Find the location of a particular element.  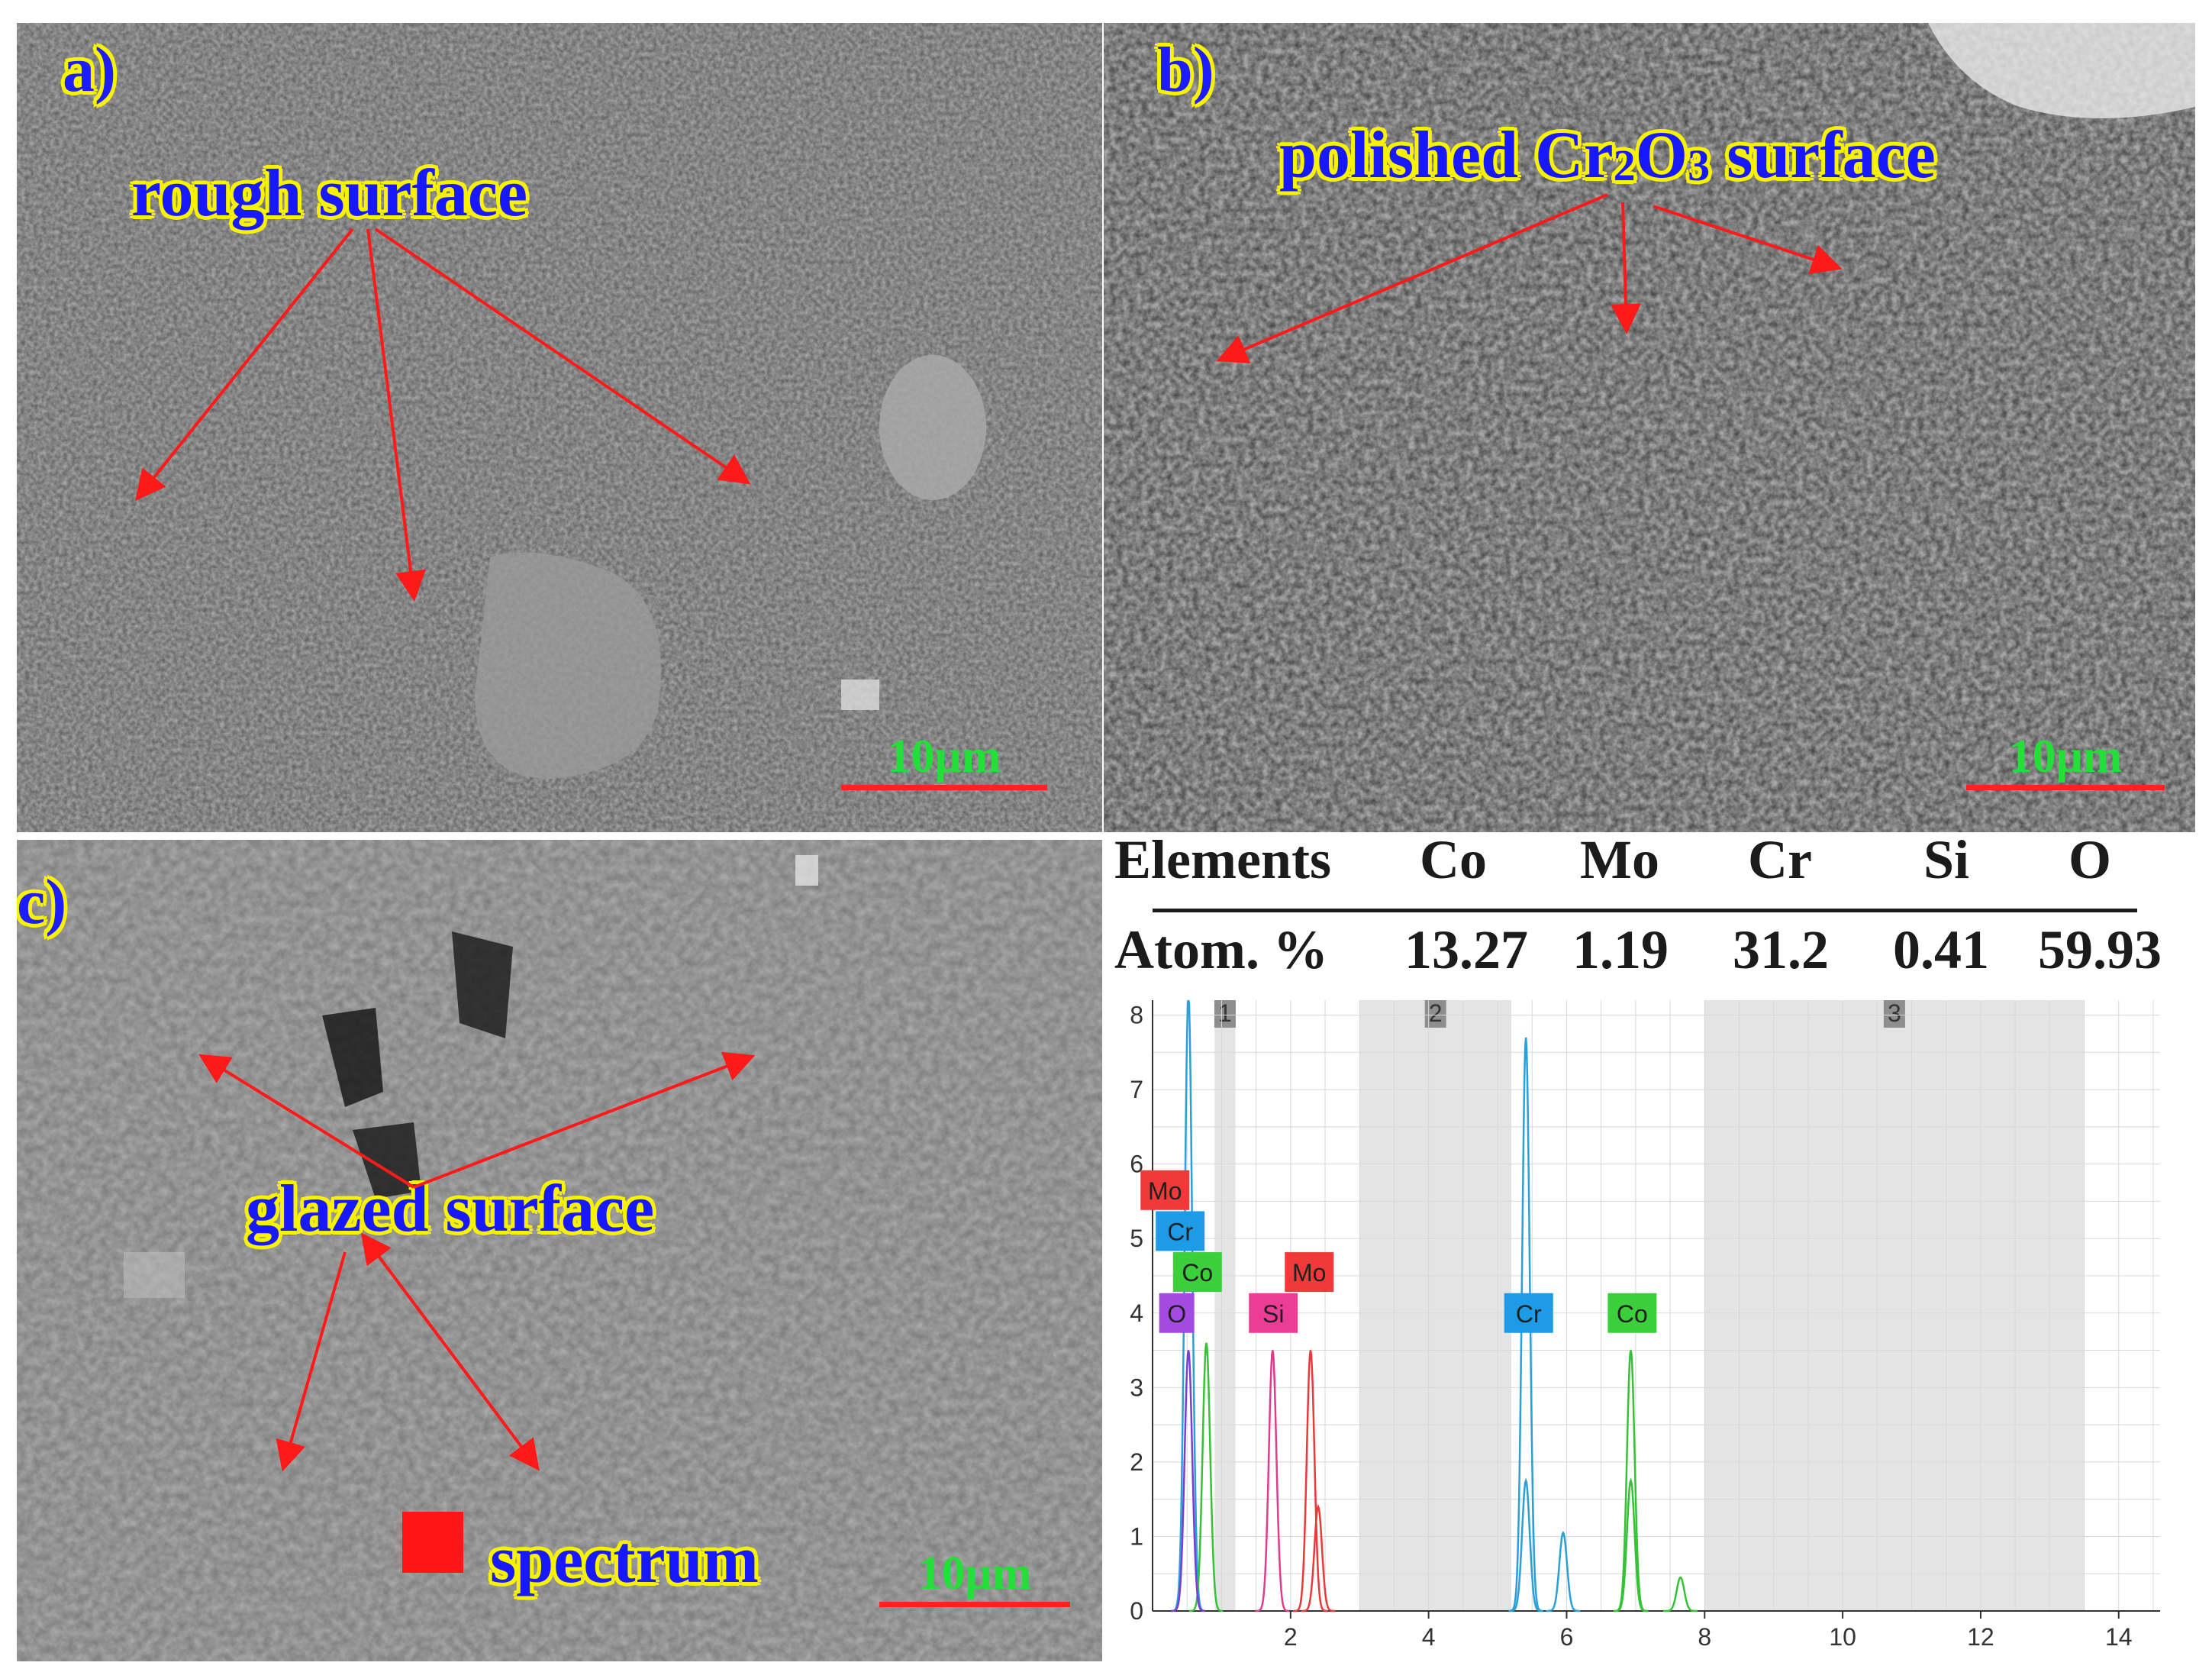

region-label-3: 3 is located at coordinates (1895, 1013).